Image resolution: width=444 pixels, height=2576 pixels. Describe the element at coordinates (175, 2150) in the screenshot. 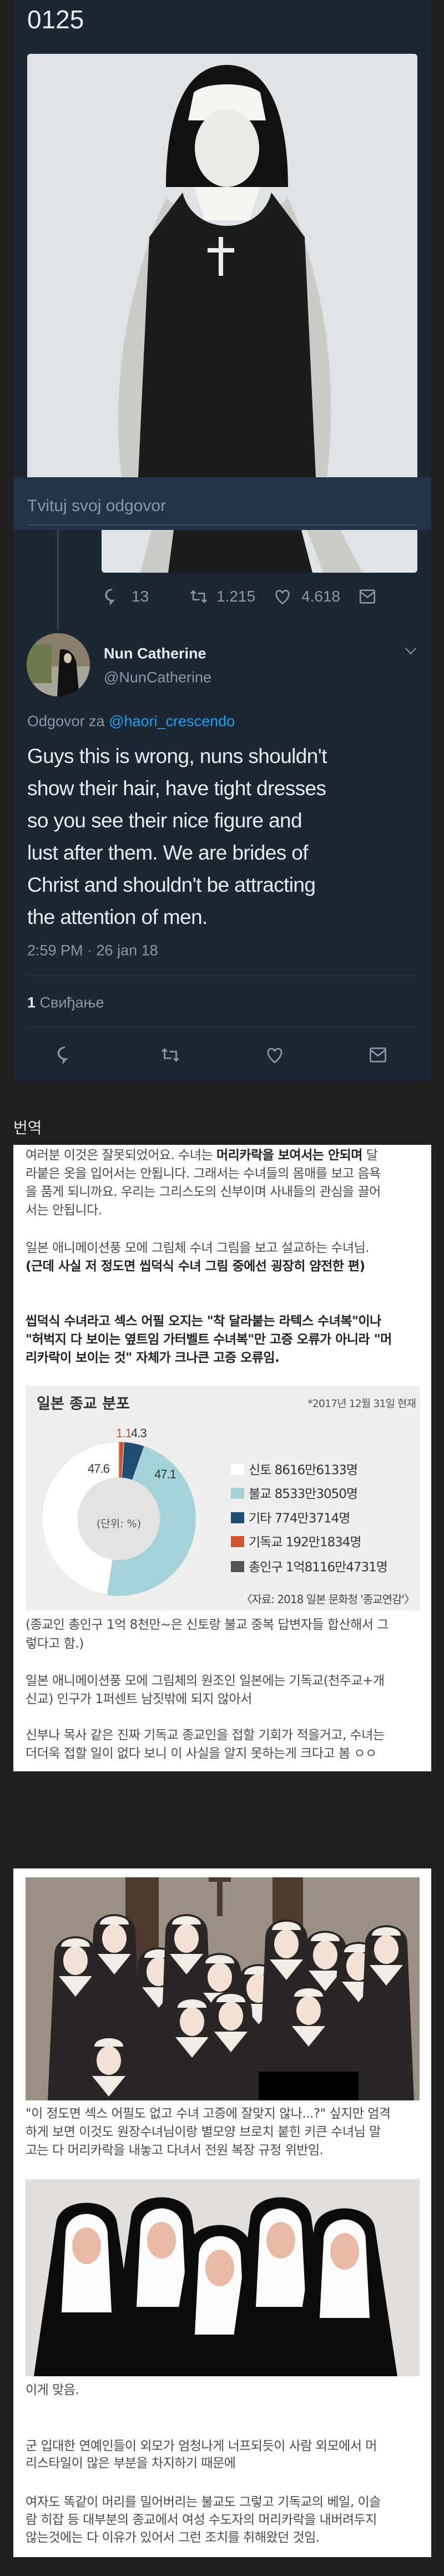

I see `text-line: 고는 다 머리카락을 내놓고 다녀서 전원 복장 규정 위반임.` at that location.